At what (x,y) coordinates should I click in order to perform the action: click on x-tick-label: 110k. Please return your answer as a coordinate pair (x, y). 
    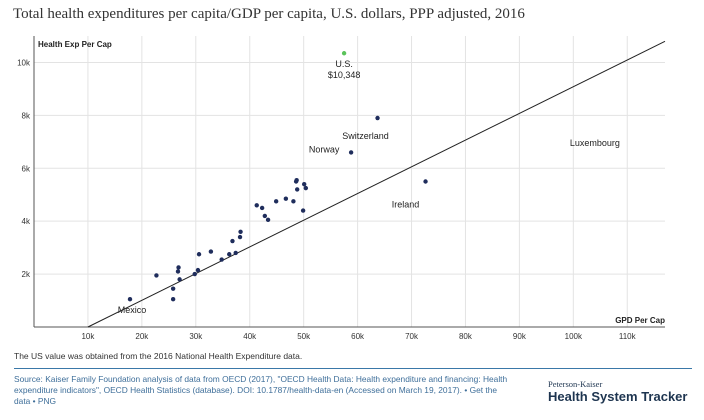
    Looking at the image, I should click on (628, 336).